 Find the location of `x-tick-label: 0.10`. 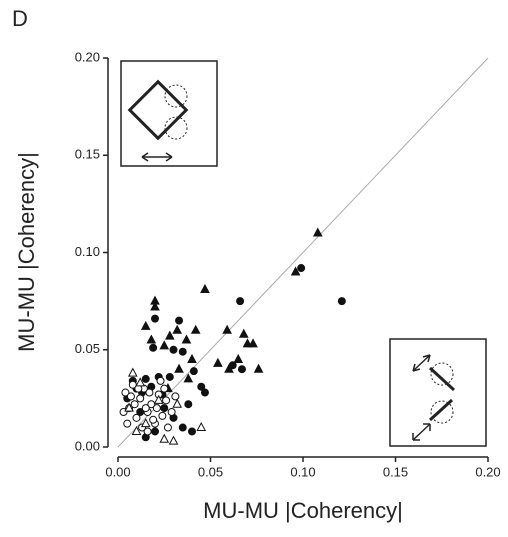

x-tick-label: 0.10 is located at coordinates (302, 471).